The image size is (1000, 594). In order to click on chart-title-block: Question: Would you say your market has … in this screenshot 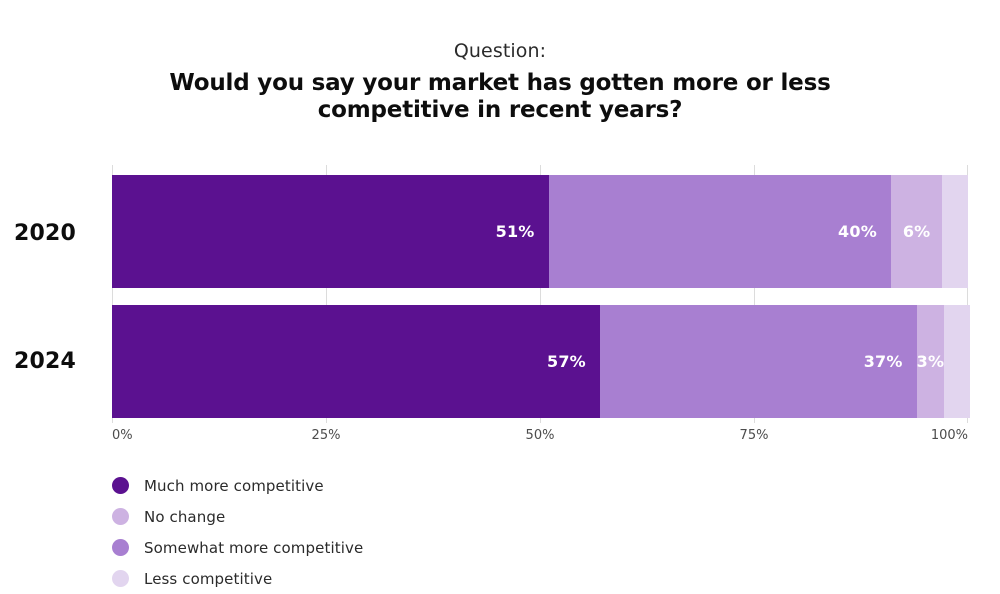, I will do `click(500, 81)`.